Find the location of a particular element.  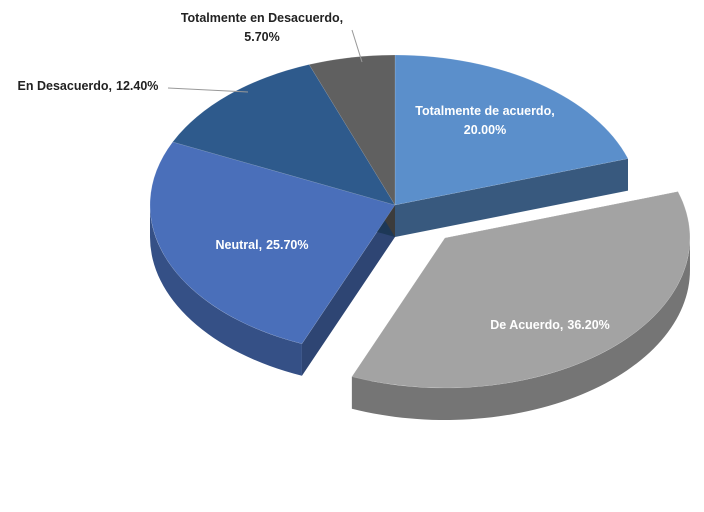

label-category: Neutral, is located at coordinates (239, 245).